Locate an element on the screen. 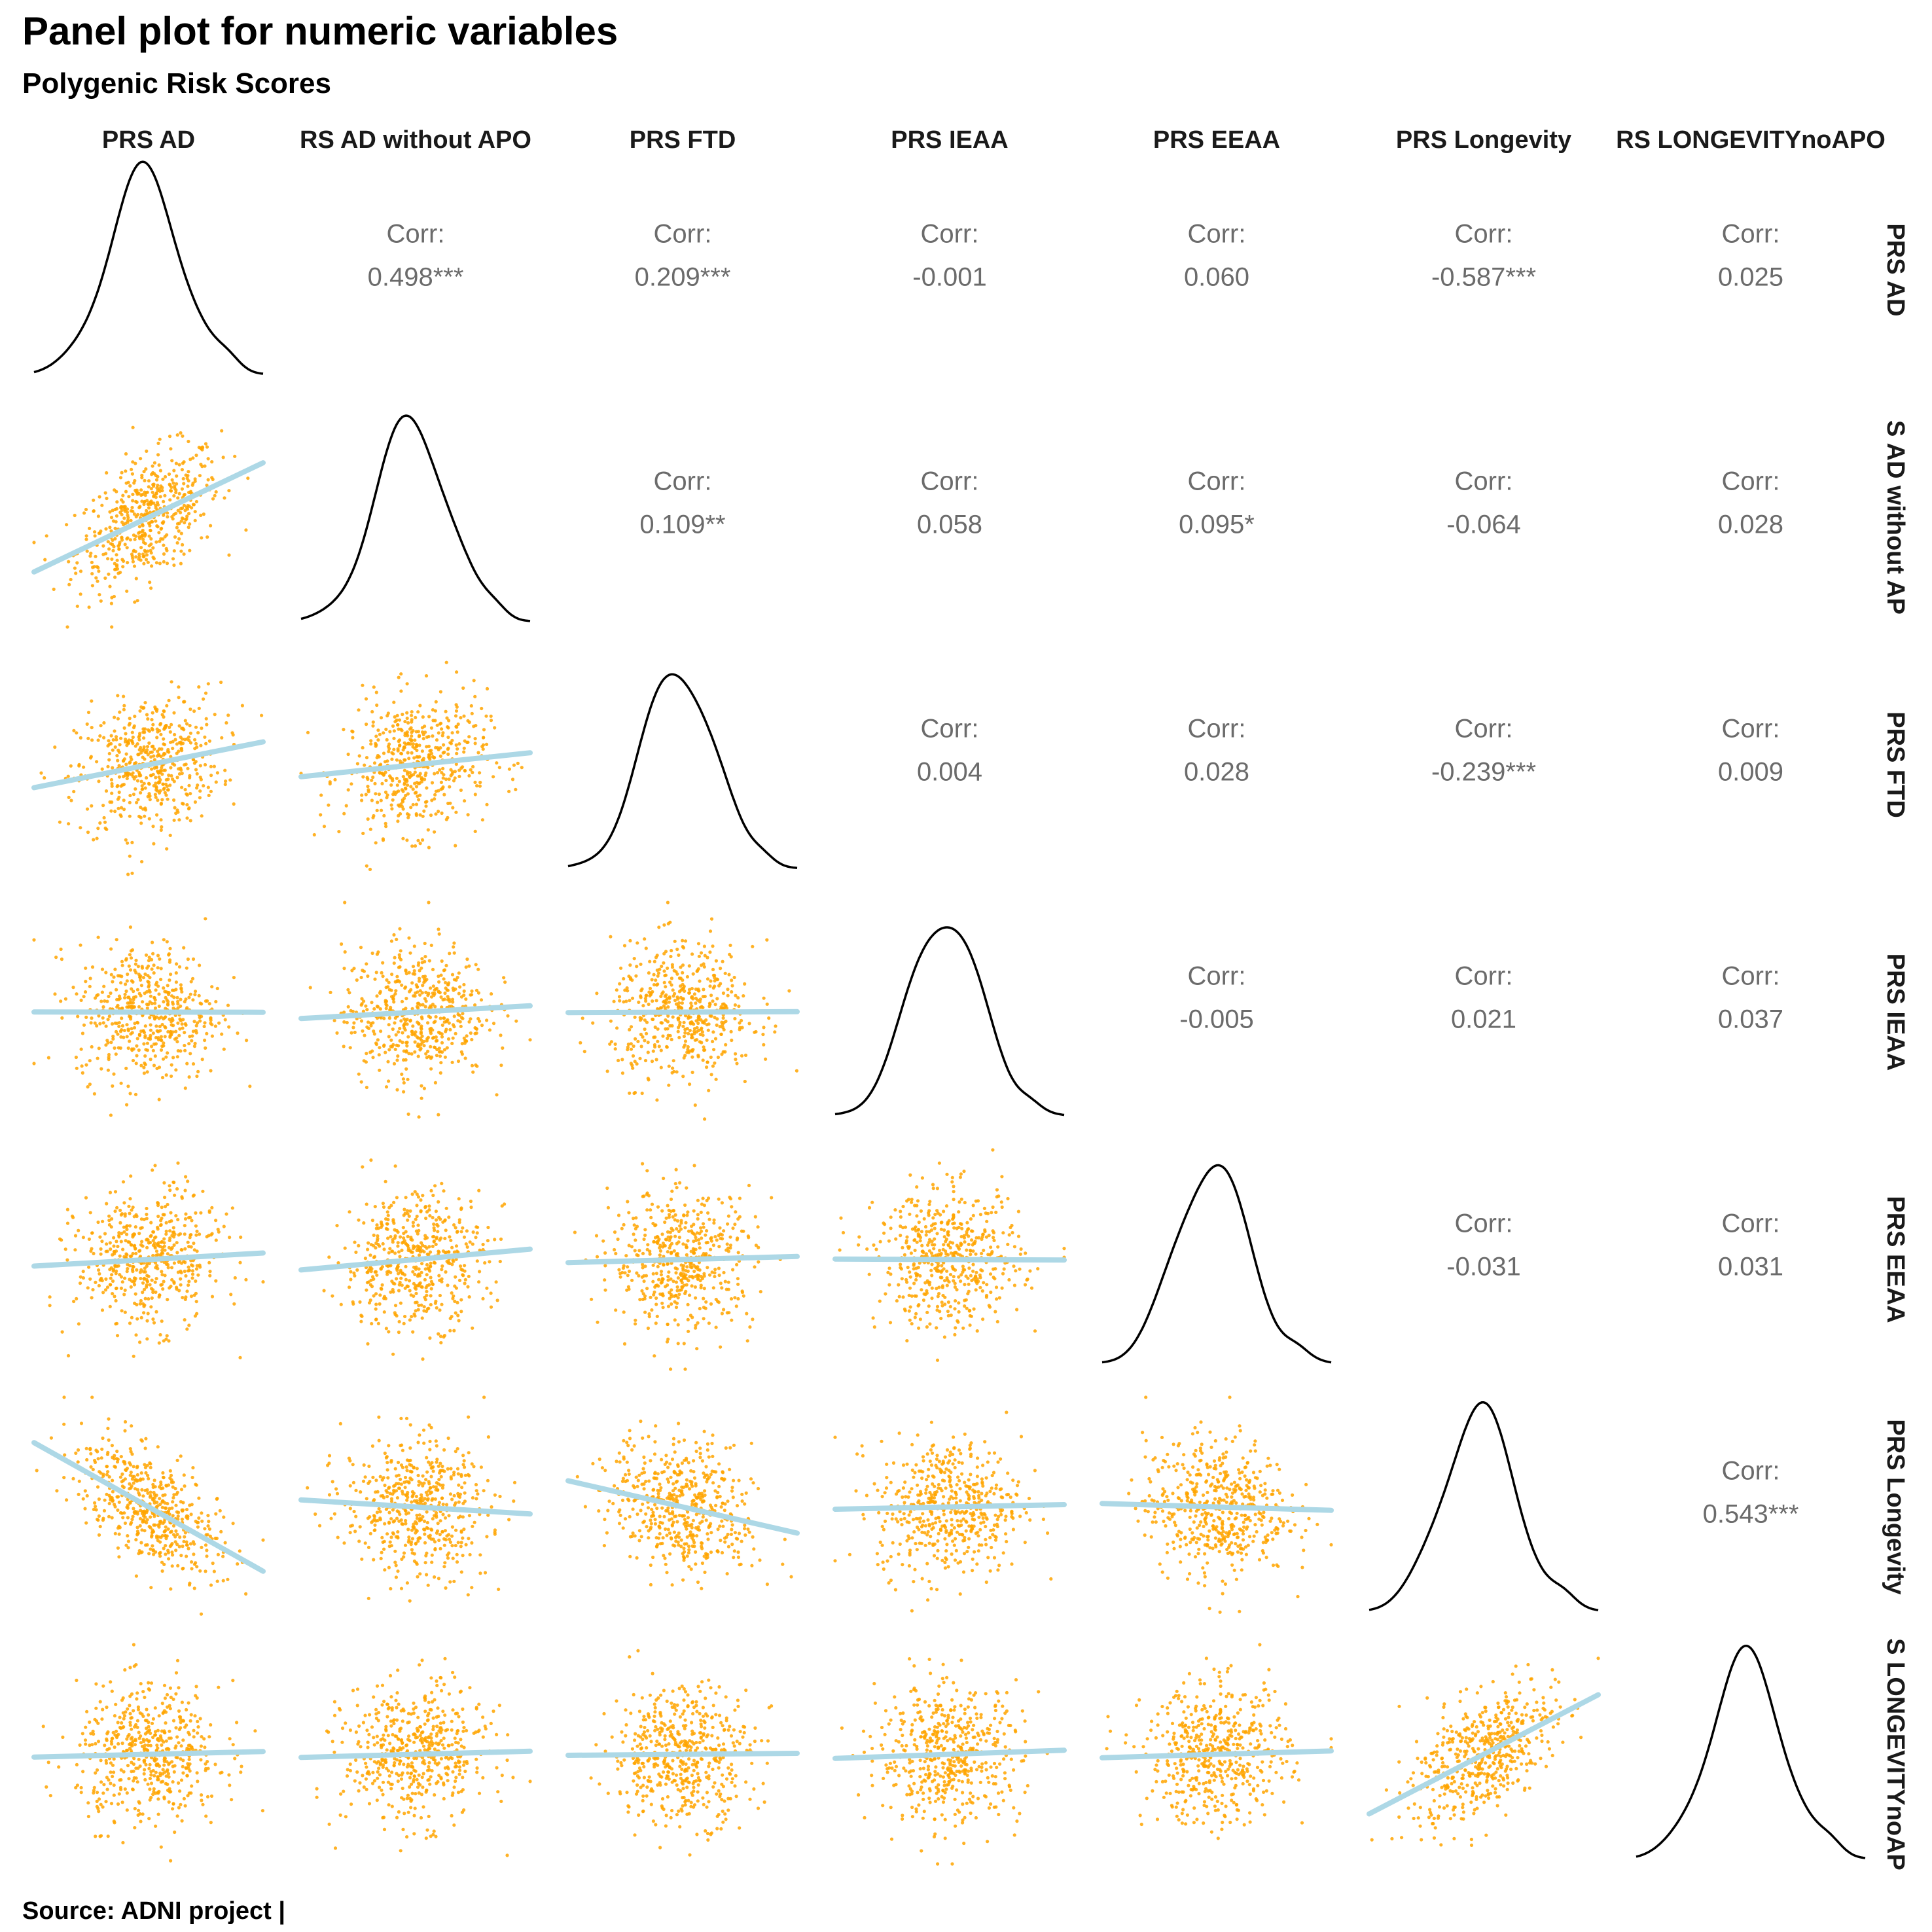 This screenshot has height=1932, width=1932. corr-value: -0.587*** is located at coordinates (1483, 277).